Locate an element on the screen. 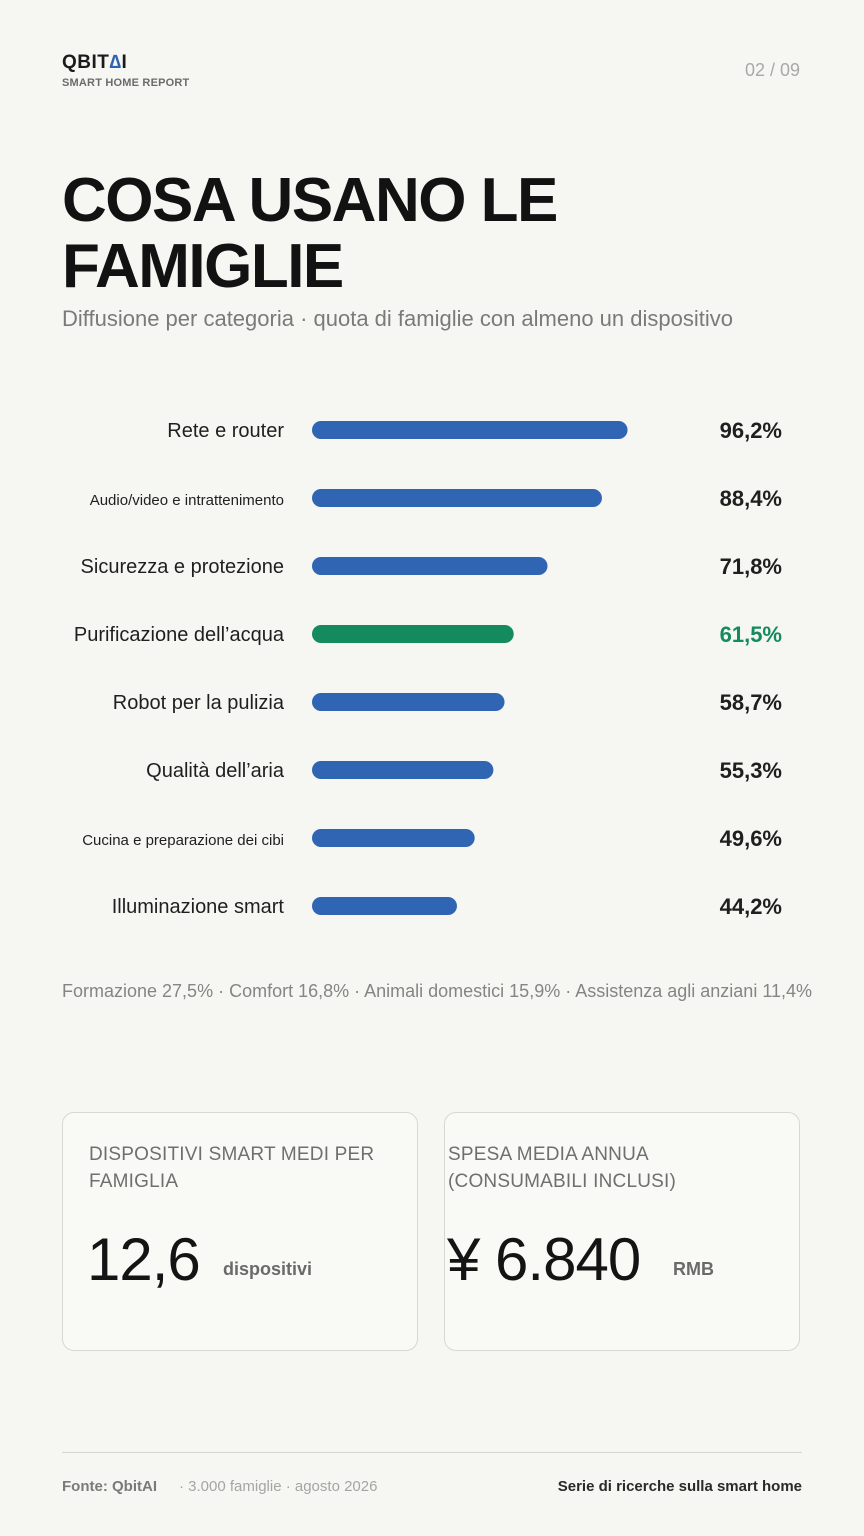 The height and width of the screenshot is (1536, 864). brand-subtitle: SMART HOME REPORT is located at coordinates (126, 83).